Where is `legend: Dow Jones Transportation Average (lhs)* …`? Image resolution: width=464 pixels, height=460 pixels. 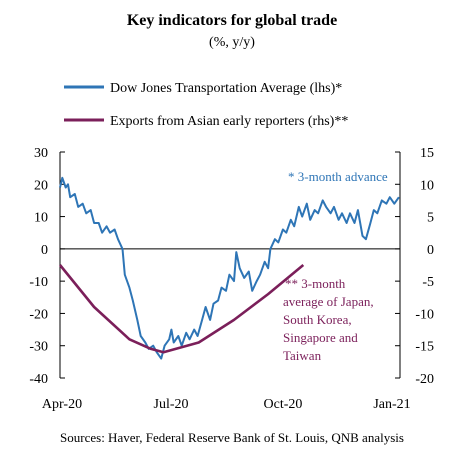
legend: Dow Jones Transportation Average (lhs)* … is located at coordinates (206, 105).